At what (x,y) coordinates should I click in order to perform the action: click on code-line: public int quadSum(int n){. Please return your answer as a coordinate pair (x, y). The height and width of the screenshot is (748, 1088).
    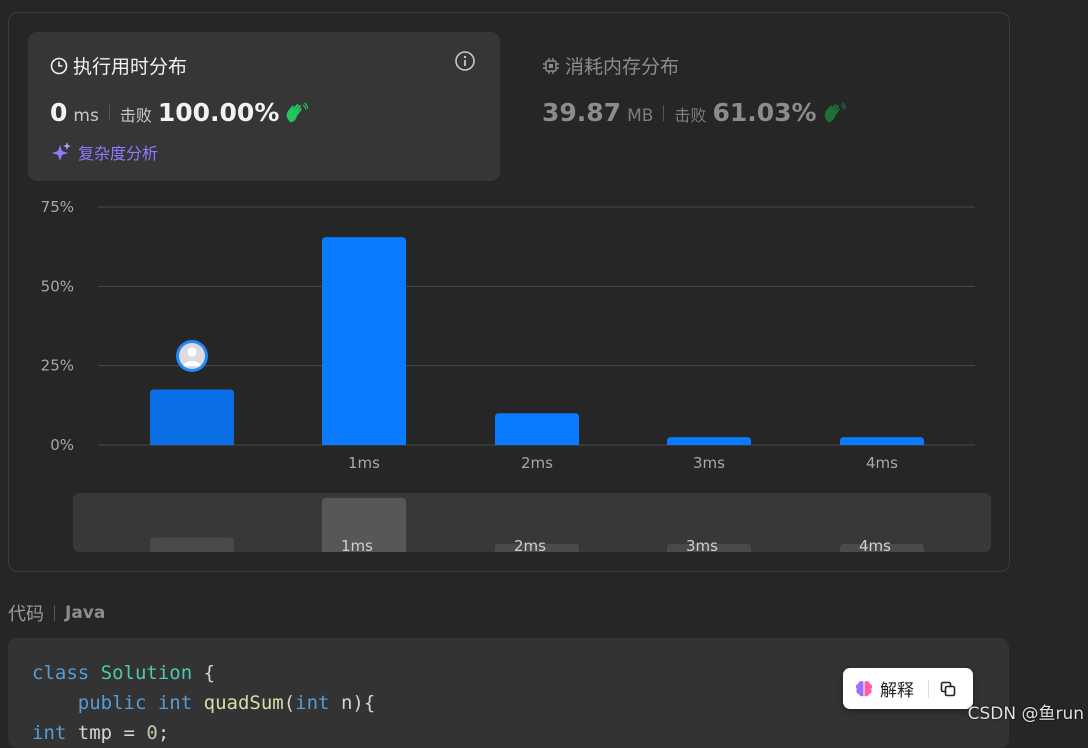
    Looking at the image, I should click on (204, 703).